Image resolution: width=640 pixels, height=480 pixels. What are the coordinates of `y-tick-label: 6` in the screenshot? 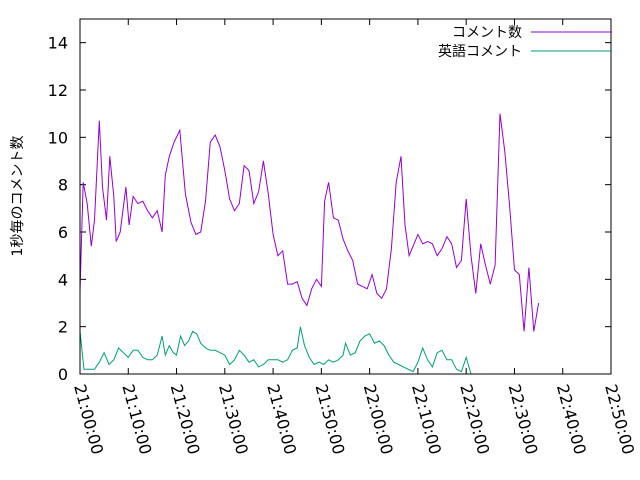 It's located at (63, 232).